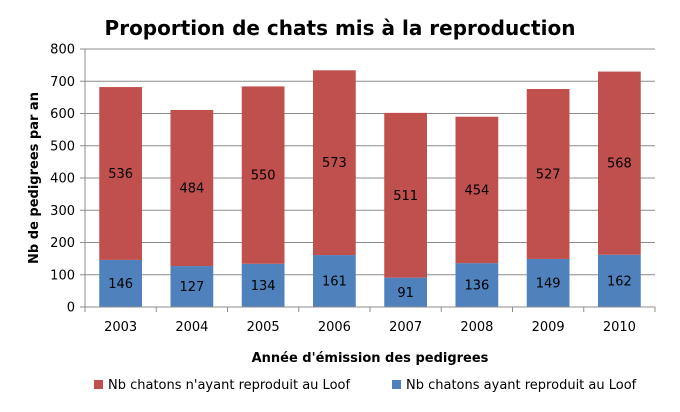 The width and height of the screenshot is (680, 412). I want to click on data-label: 568, so click(619, 164).